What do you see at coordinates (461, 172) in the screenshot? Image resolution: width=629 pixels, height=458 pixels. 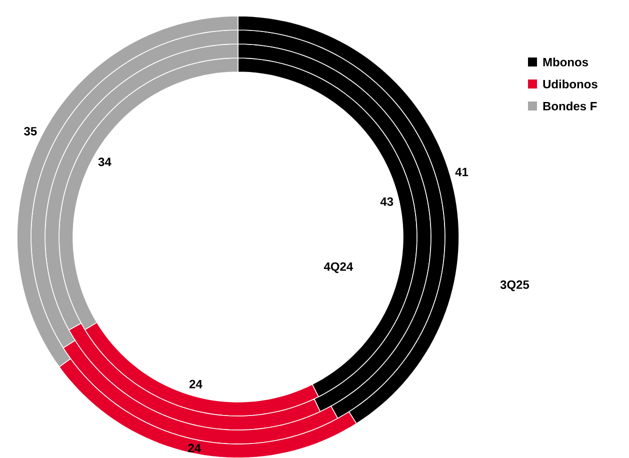 I see `data-label: 41` at bounding box center [461, 172].